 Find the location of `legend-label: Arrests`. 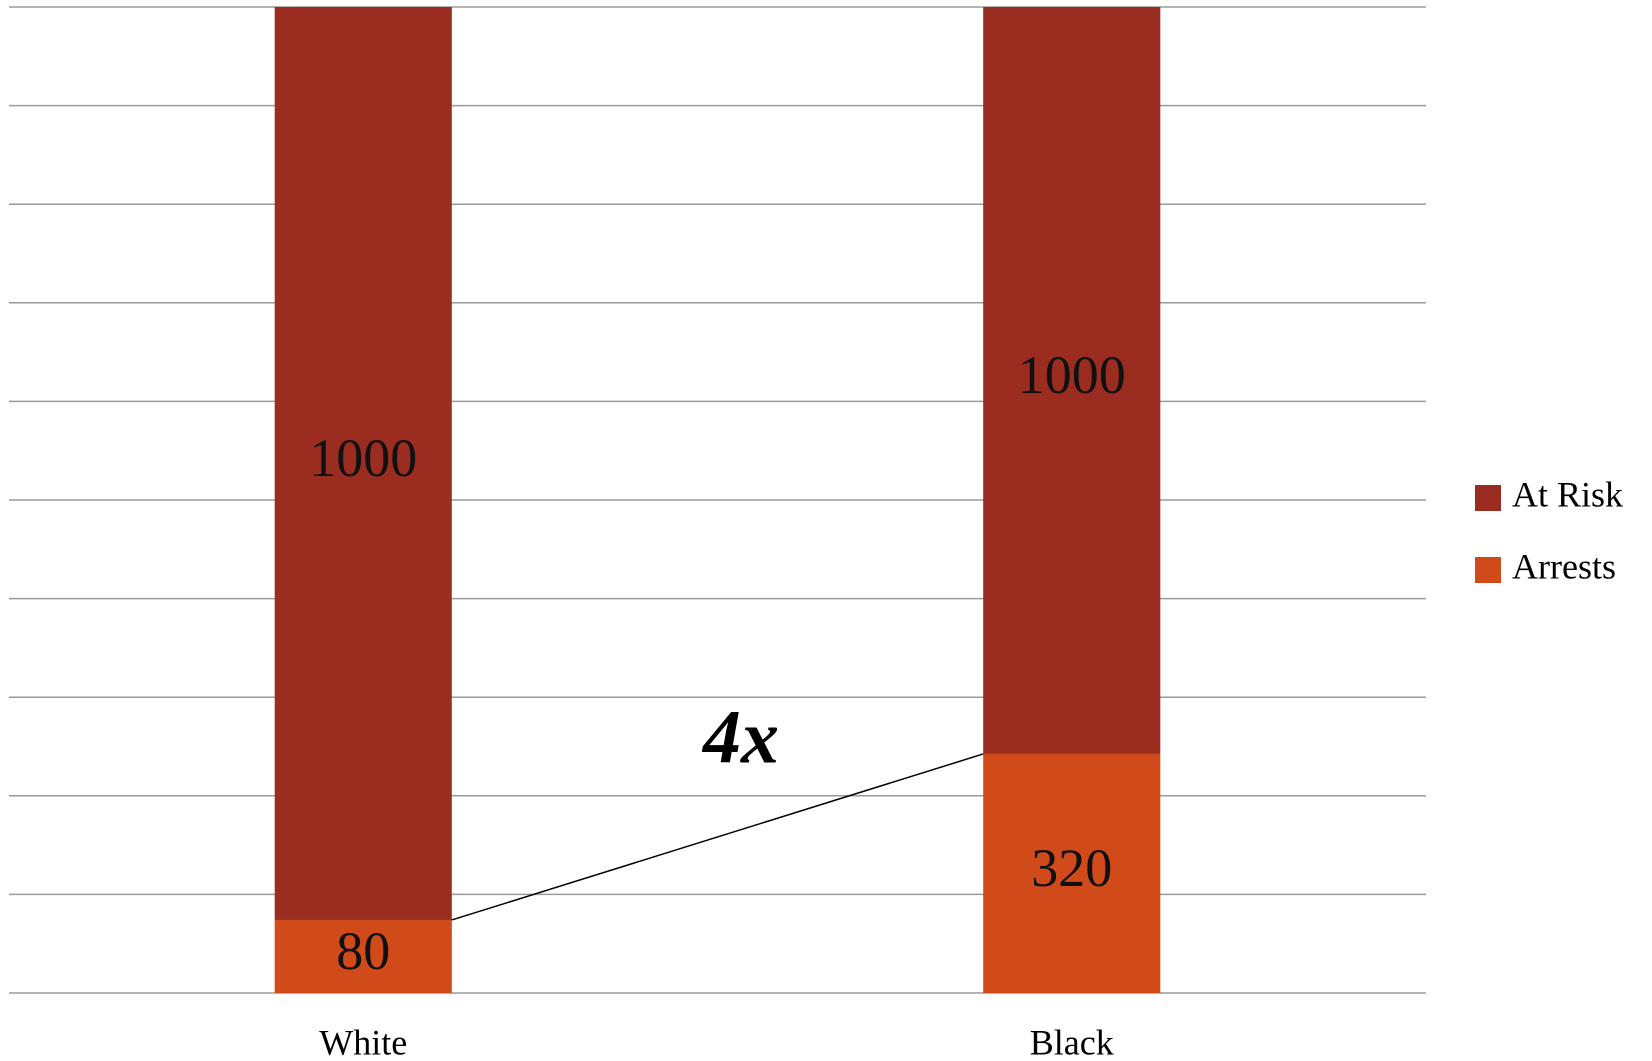

legend-label: Arrests is located at coordinates (1564, 566).